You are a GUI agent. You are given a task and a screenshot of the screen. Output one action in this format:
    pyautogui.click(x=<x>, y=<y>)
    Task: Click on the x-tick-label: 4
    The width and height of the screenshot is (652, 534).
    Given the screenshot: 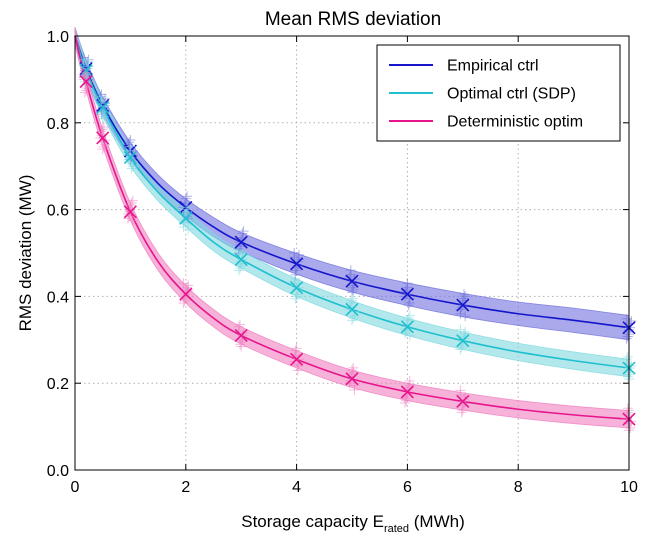 What is the action you would take?
    pyautogui.click(x=296, y=487)
    